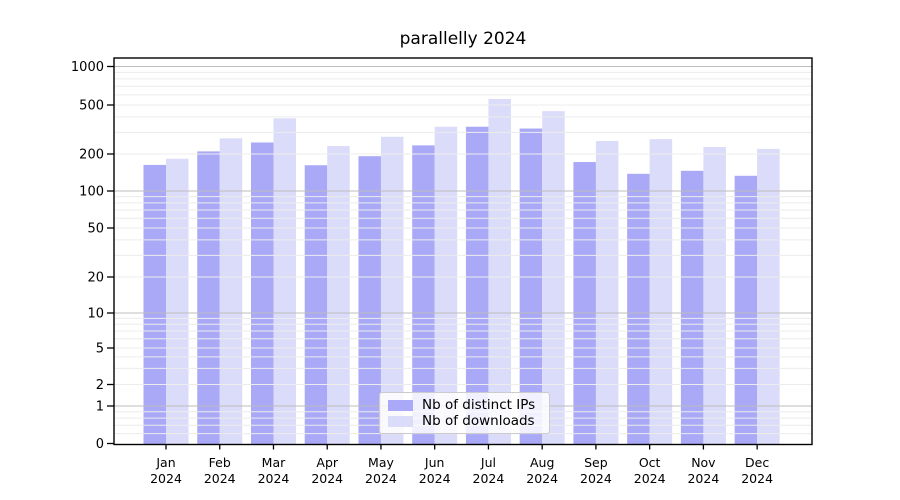  I want to click on y-tick-label: 200, so click(91, 155).